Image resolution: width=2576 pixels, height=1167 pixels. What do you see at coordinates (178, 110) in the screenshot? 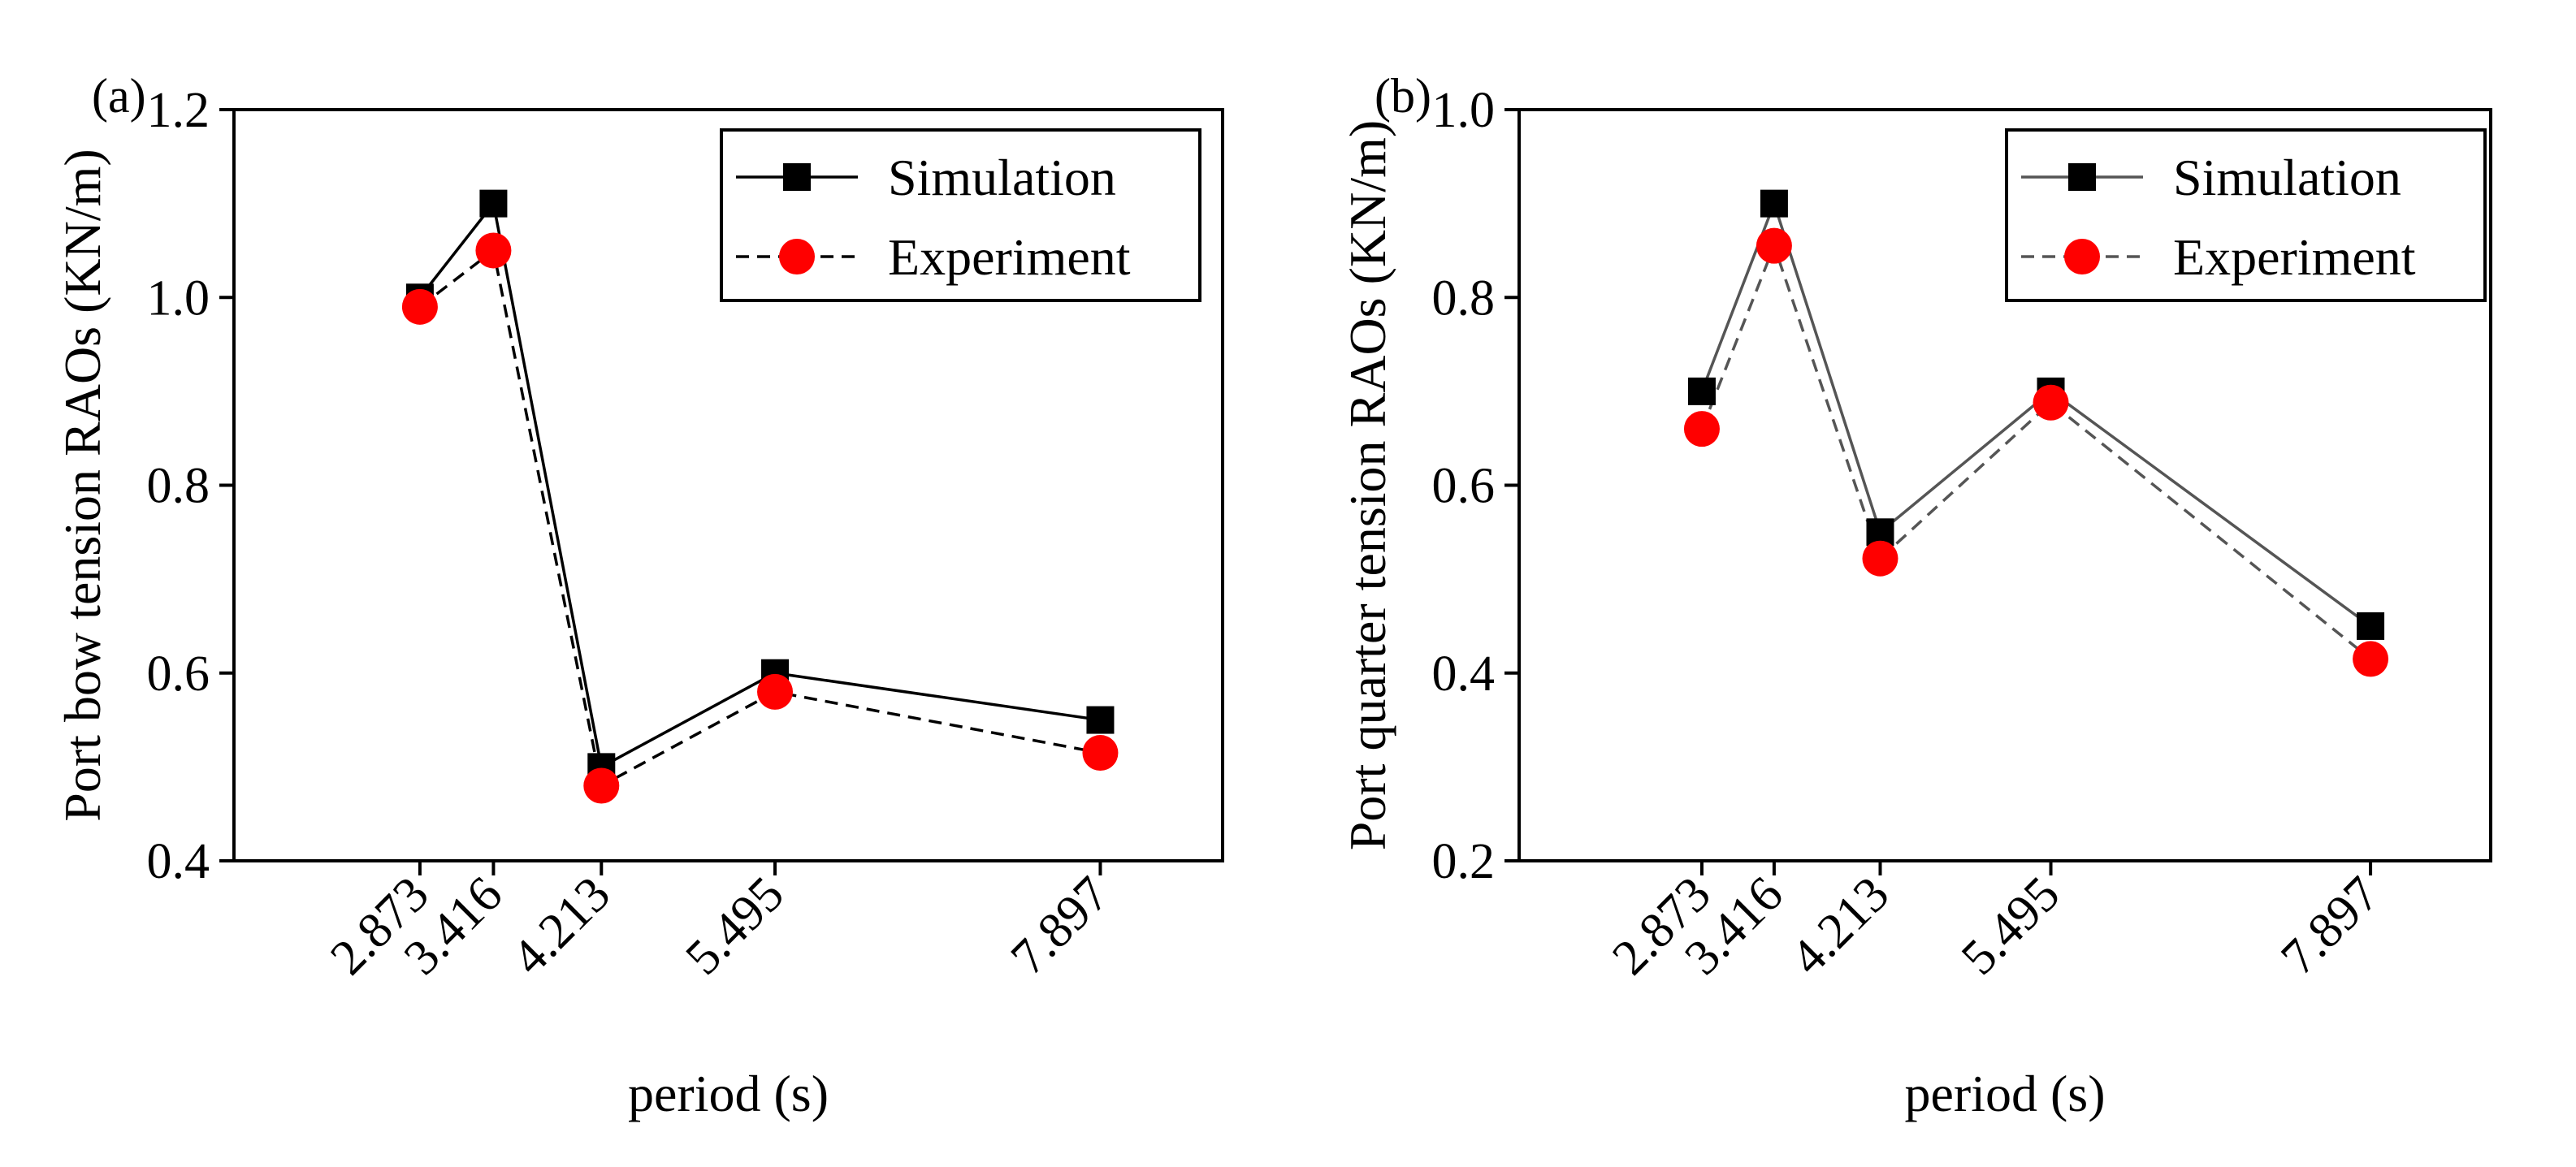
I see `y-tick-label: 1.2` at bounding box center [178, 110].